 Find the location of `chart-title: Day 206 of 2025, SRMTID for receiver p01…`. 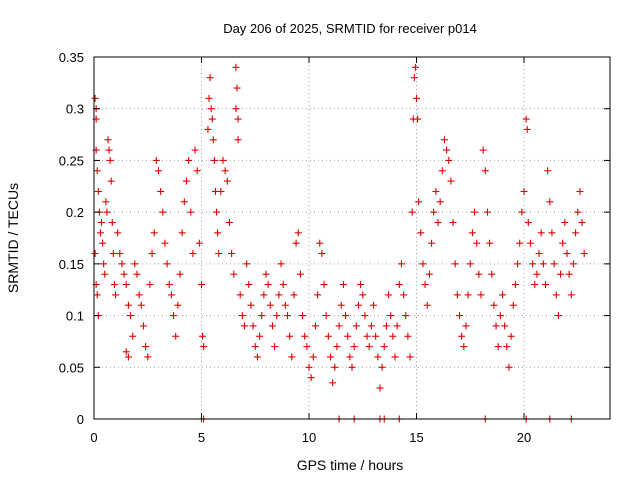

chart-title: Day 206 of 2025, SRMTID for receiver p01… is located at coordinates (350, 28).